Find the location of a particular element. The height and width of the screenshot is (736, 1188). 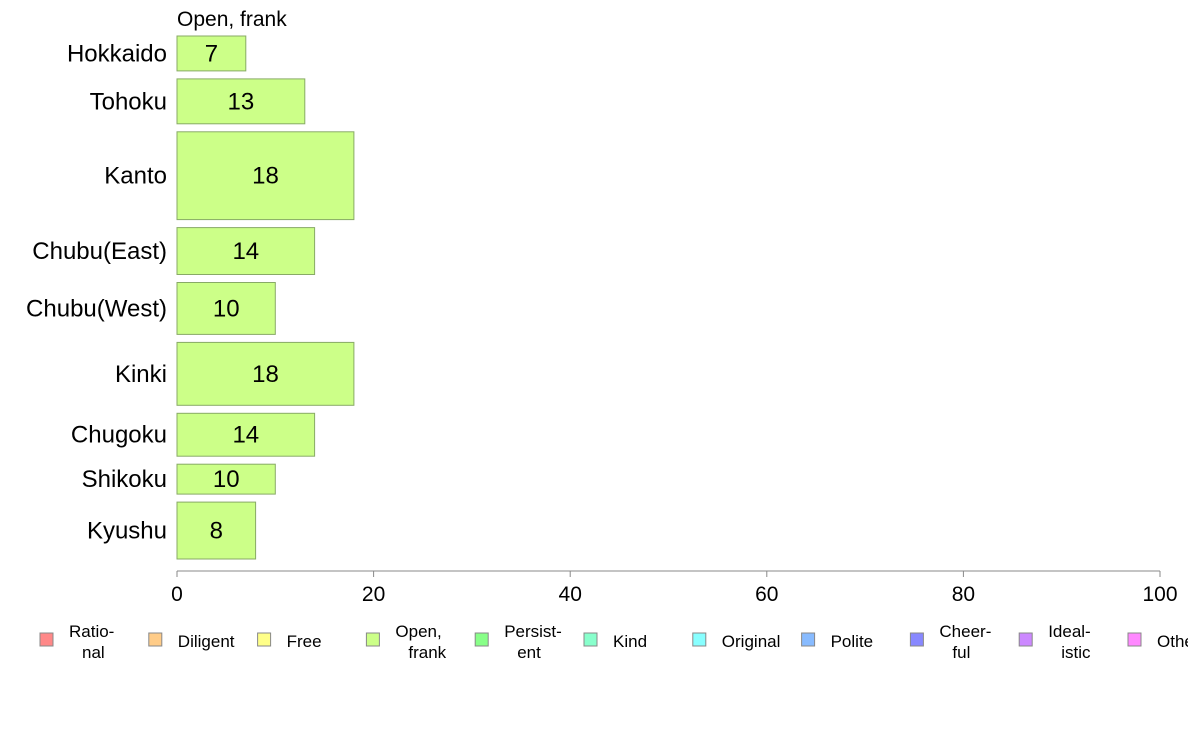

category-label: Kyushu is located at coordinates (127, 531).